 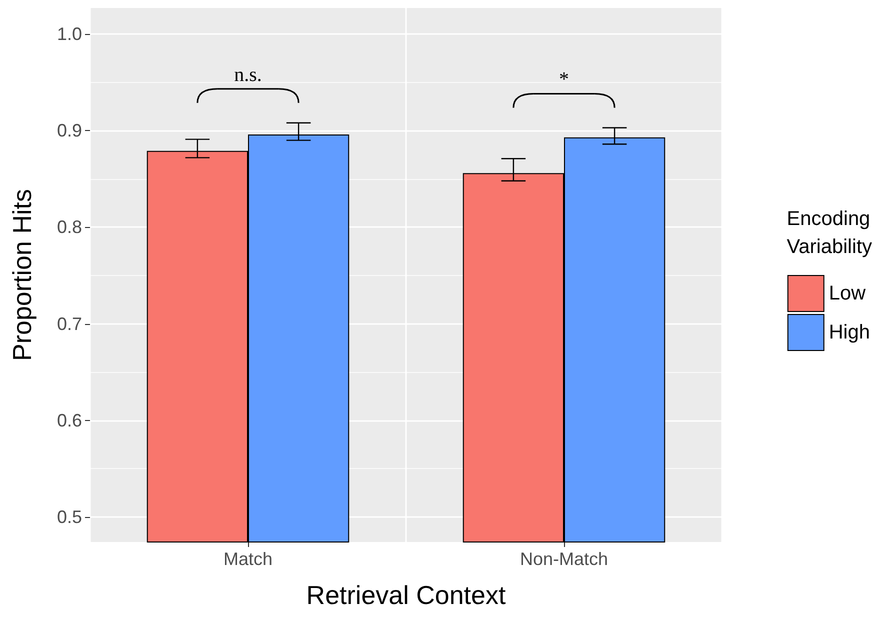 I want to click on annotation: *, so click(x=564, y=79).